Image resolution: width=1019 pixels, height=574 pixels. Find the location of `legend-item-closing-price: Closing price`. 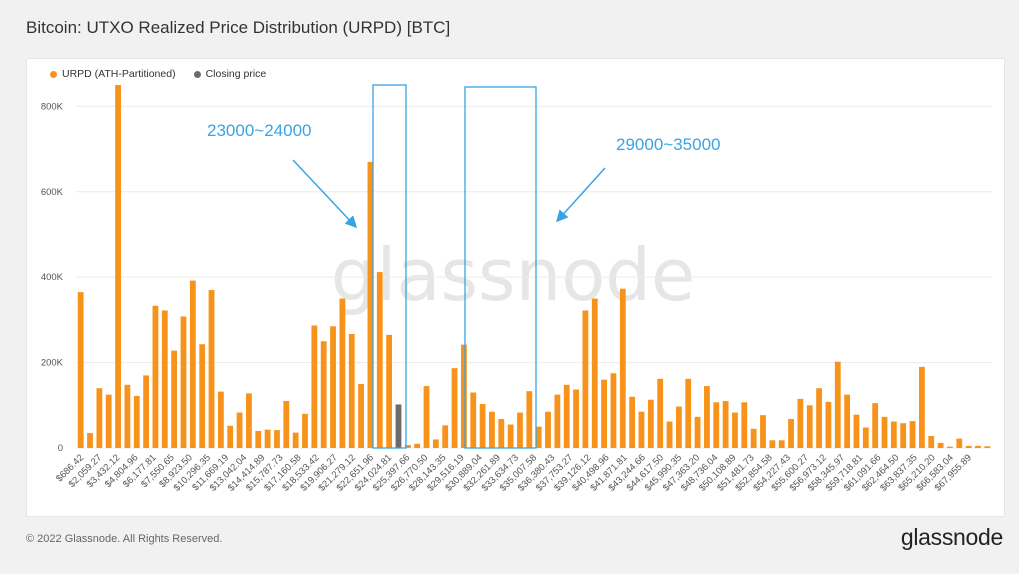

legend-item-closing-price: Closing price is located at coordinates (229, 74).